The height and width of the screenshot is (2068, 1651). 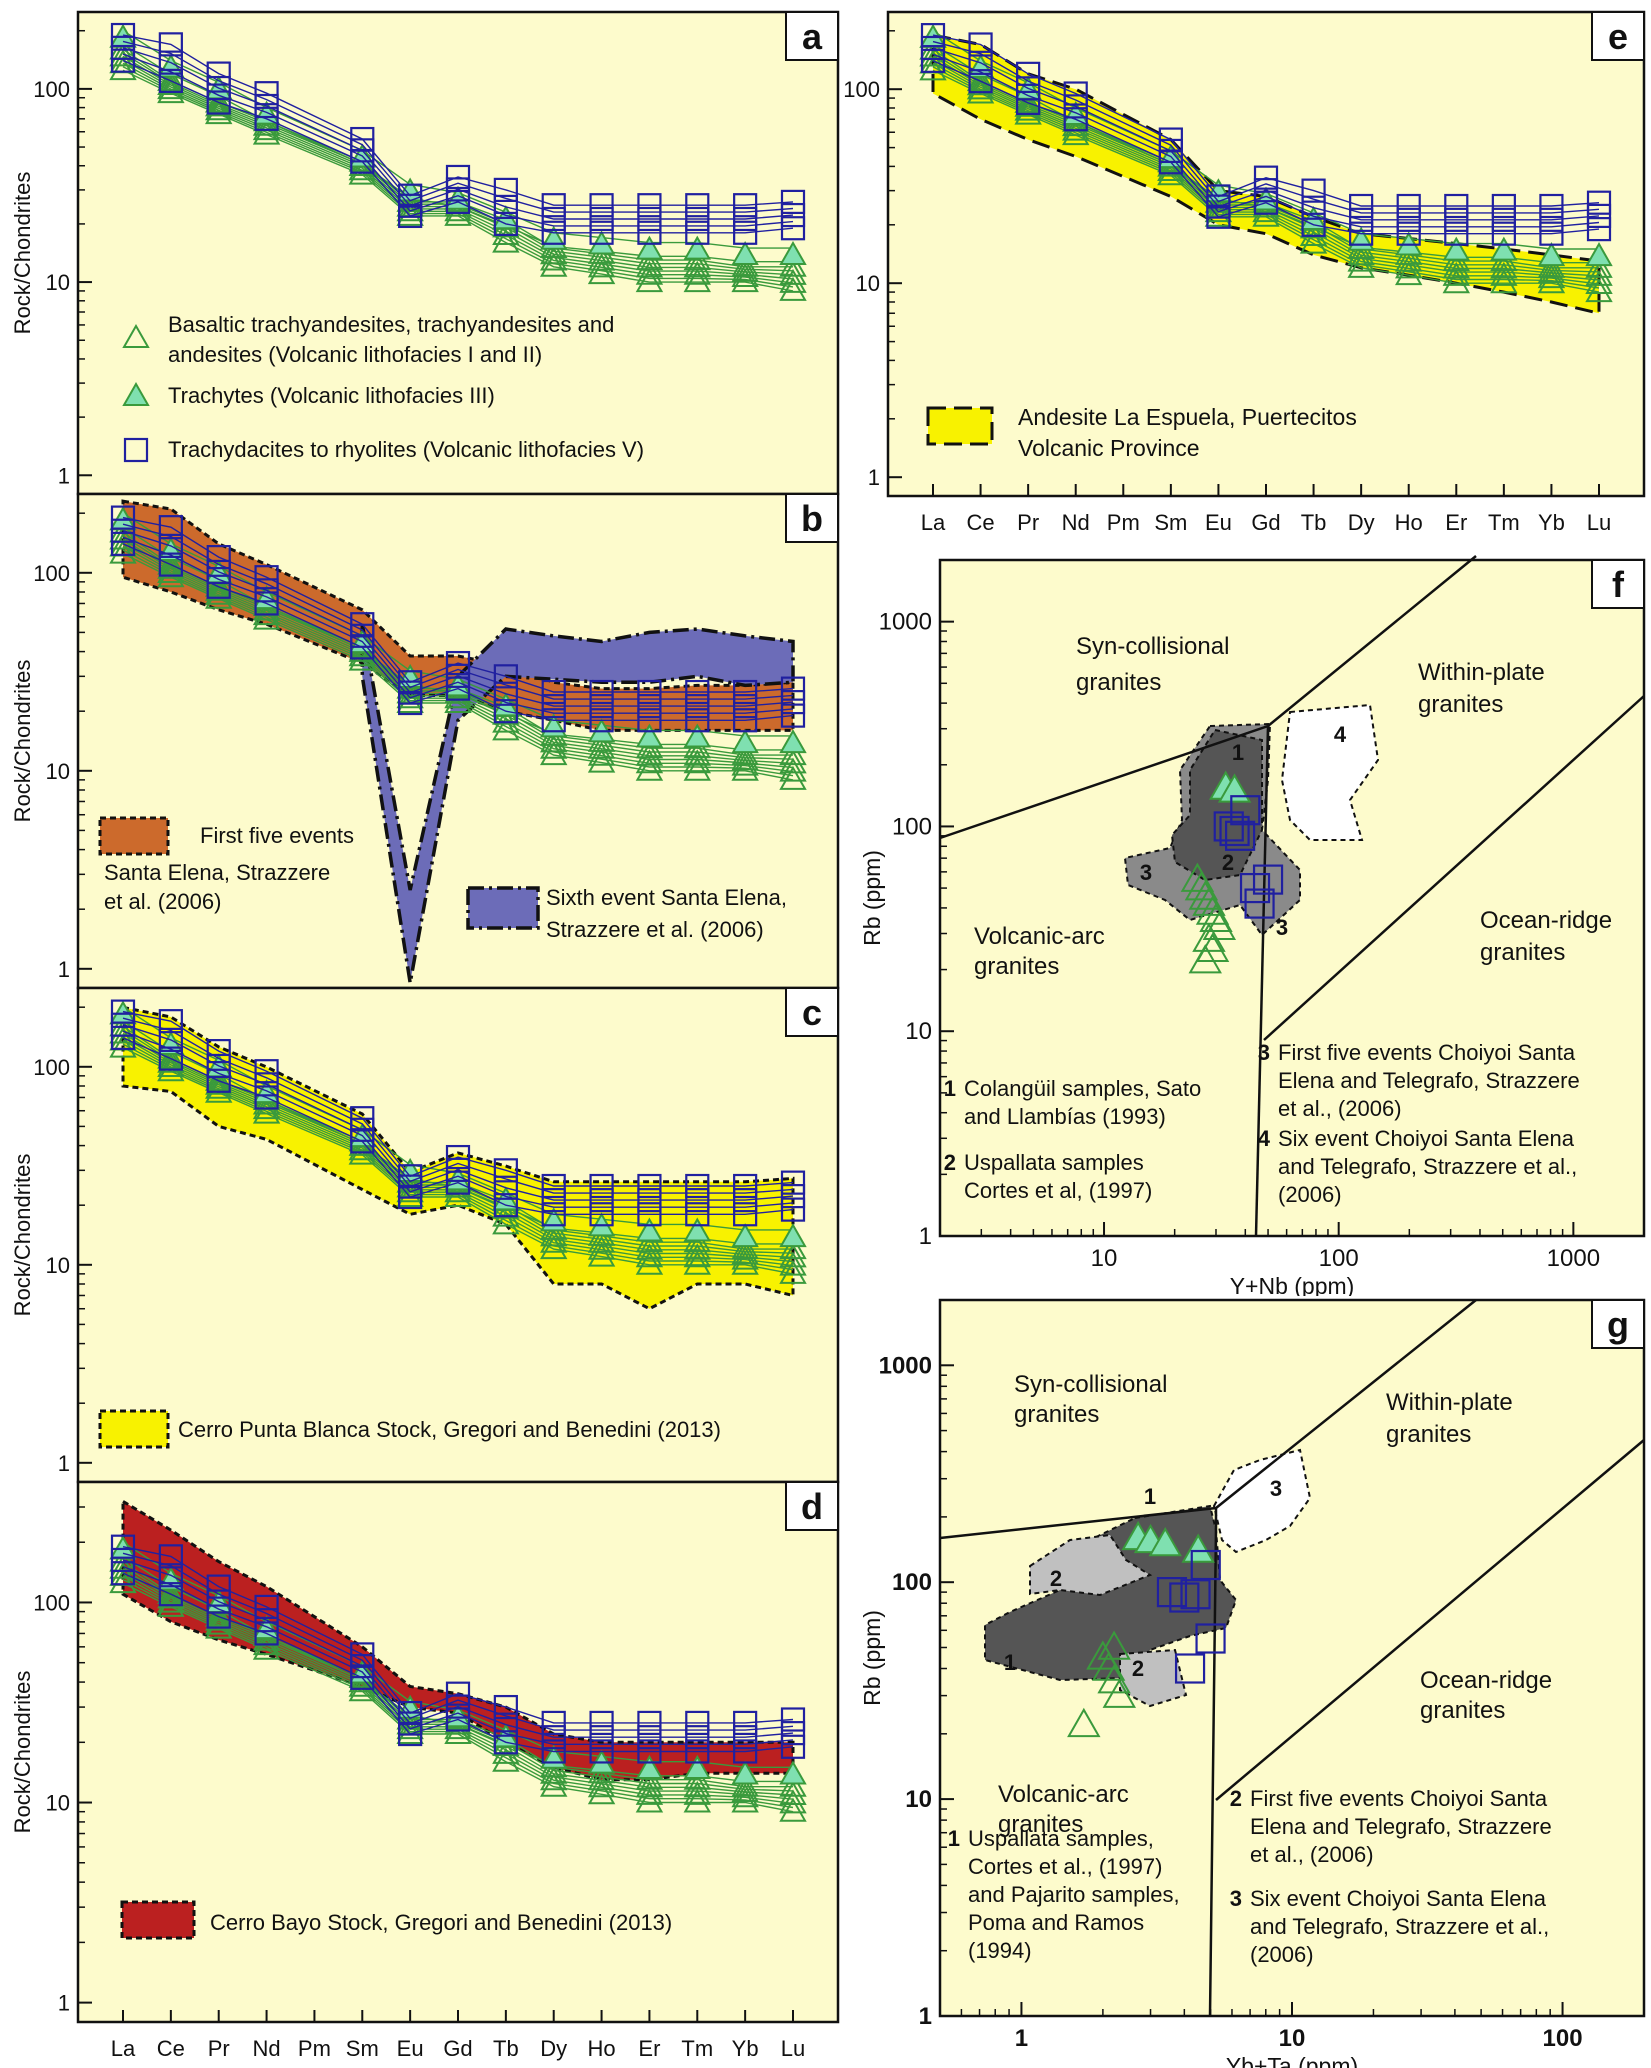 I want to click on x-tick-label: 10, so click(x=1104, y=1258).